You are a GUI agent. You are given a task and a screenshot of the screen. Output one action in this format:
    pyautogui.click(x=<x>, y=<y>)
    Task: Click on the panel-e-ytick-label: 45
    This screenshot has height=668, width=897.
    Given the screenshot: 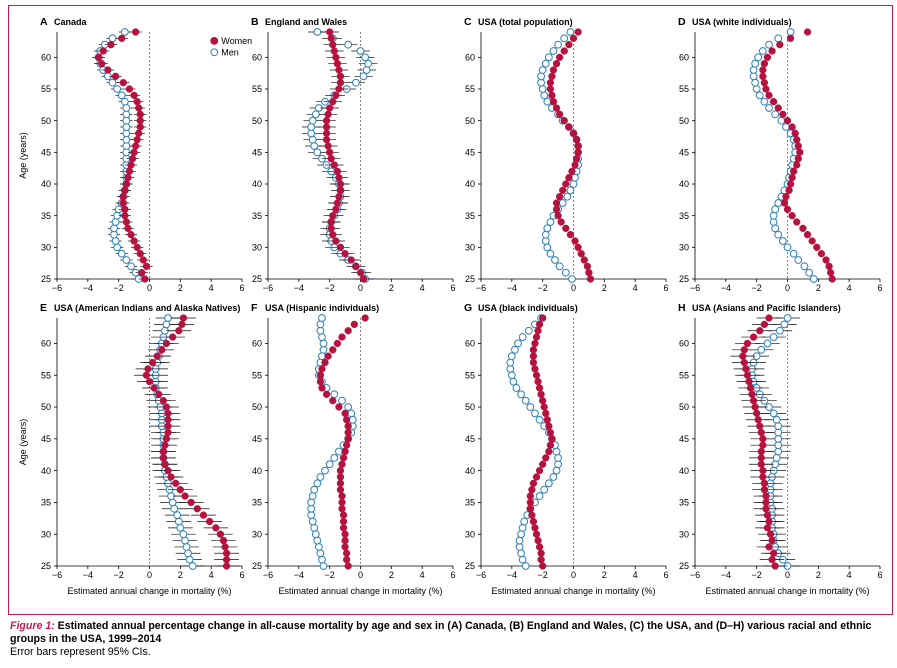 What is the action you would take?
    pyautogui.click(x=46, y=439)
    